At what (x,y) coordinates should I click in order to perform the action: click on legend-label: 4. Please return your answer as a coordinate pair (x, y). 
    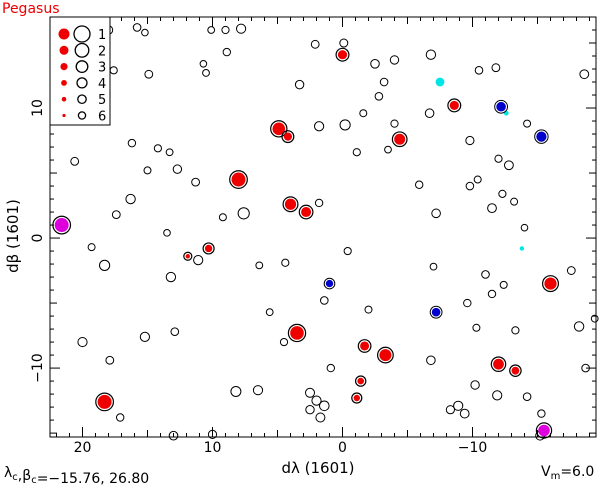
    Looking at the image, I should click on (102, 84).